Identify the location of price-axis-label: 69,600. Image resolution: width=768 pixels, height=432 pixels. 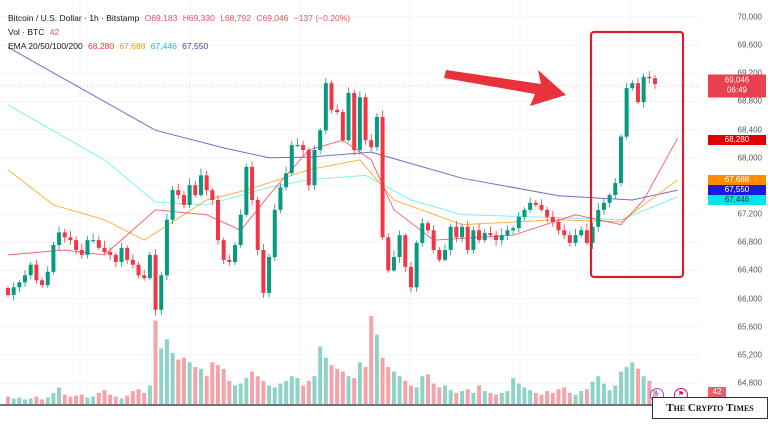
(749, 45).